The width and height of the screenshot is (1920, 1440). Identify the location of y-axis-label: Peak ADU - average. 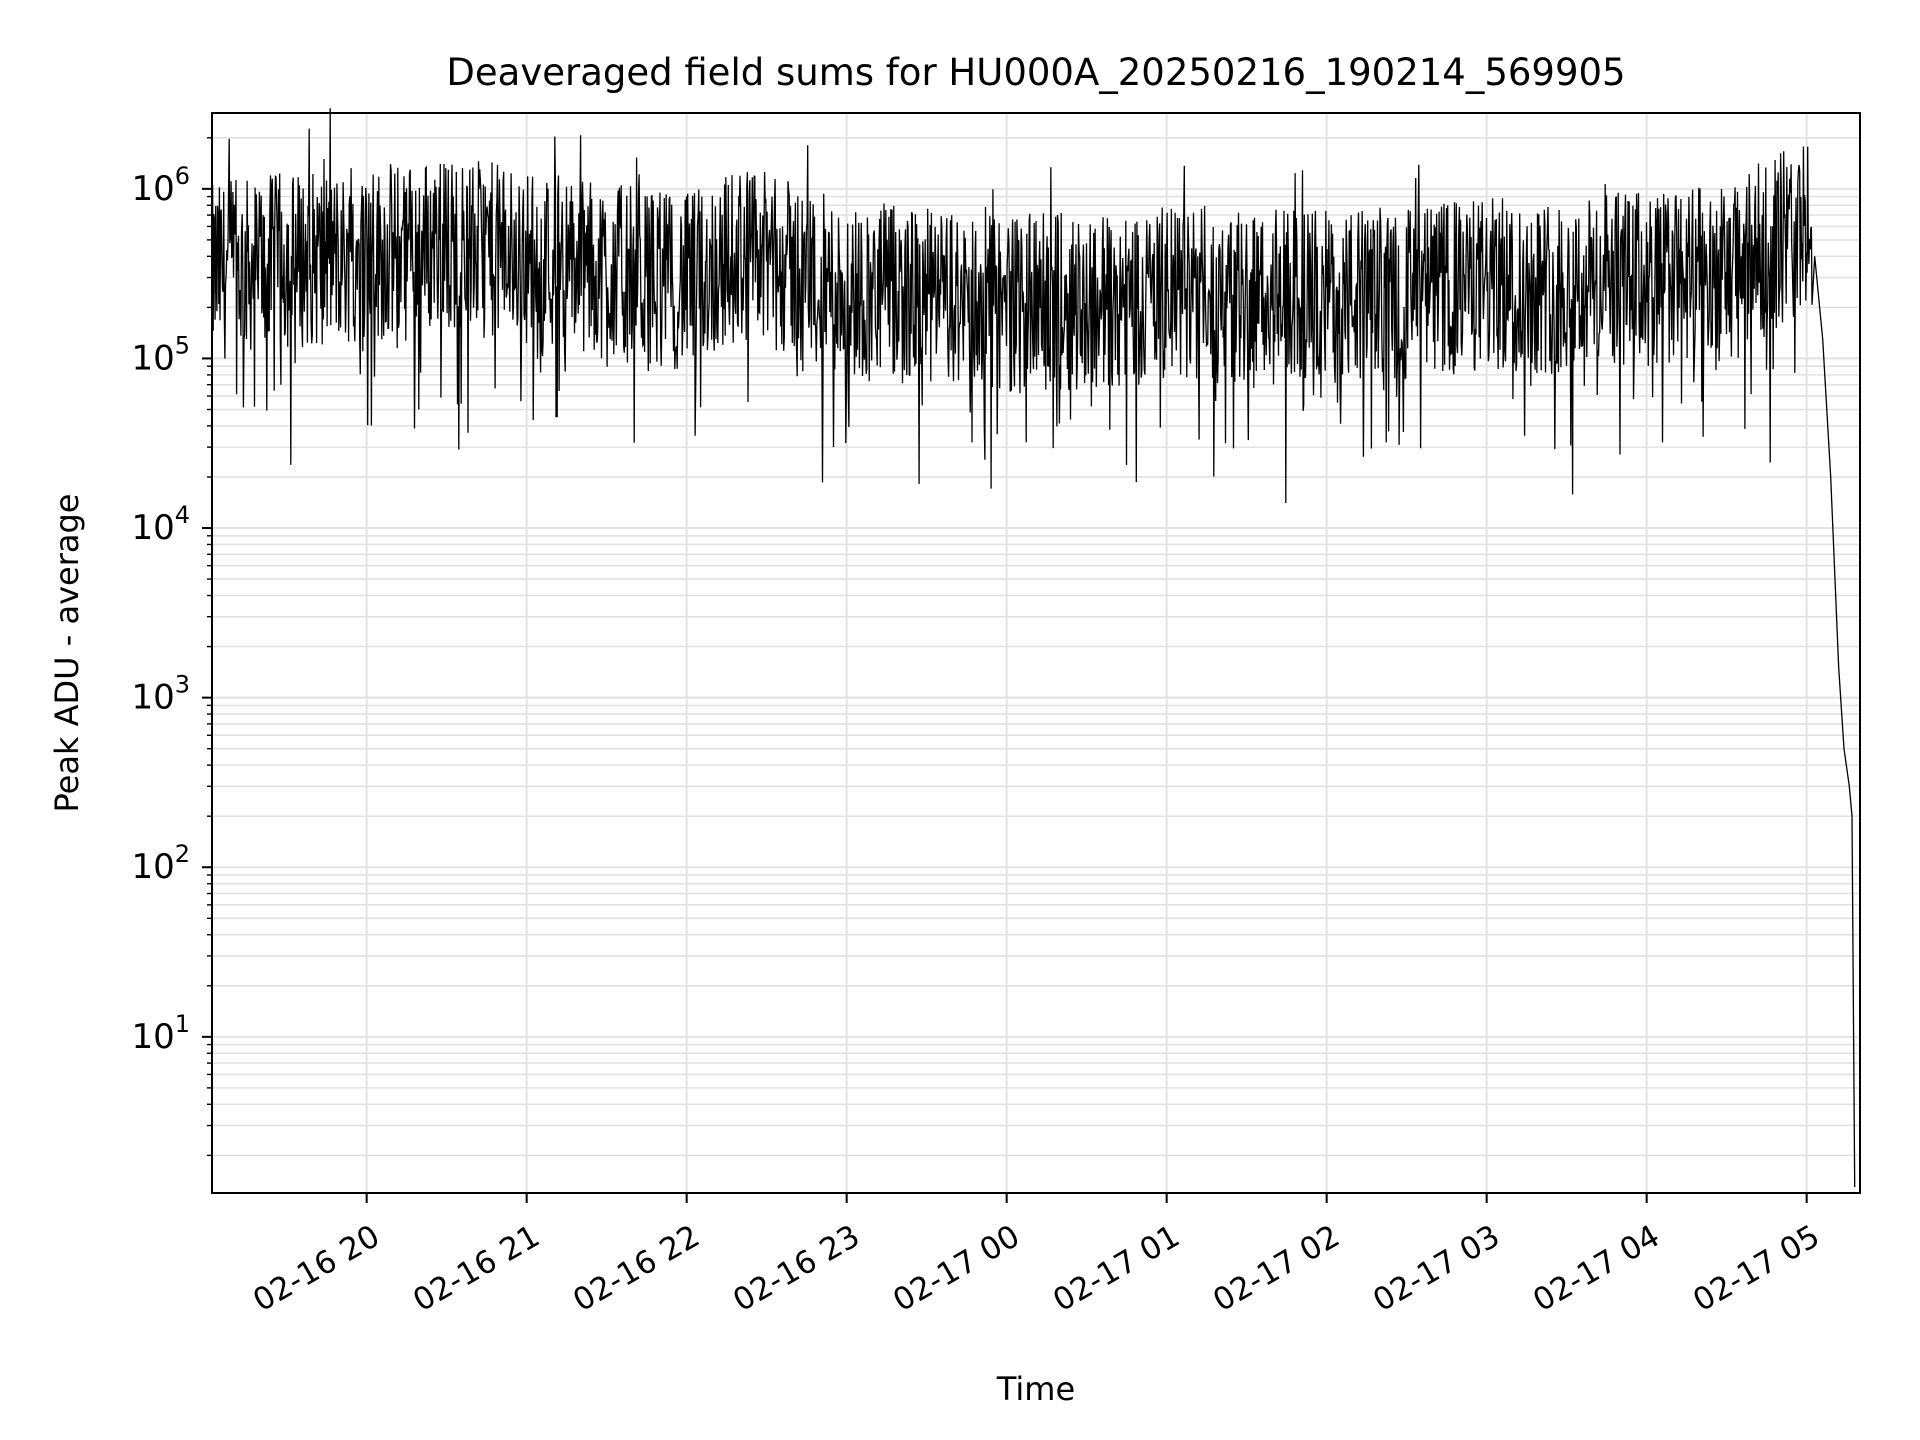
(67, 653).